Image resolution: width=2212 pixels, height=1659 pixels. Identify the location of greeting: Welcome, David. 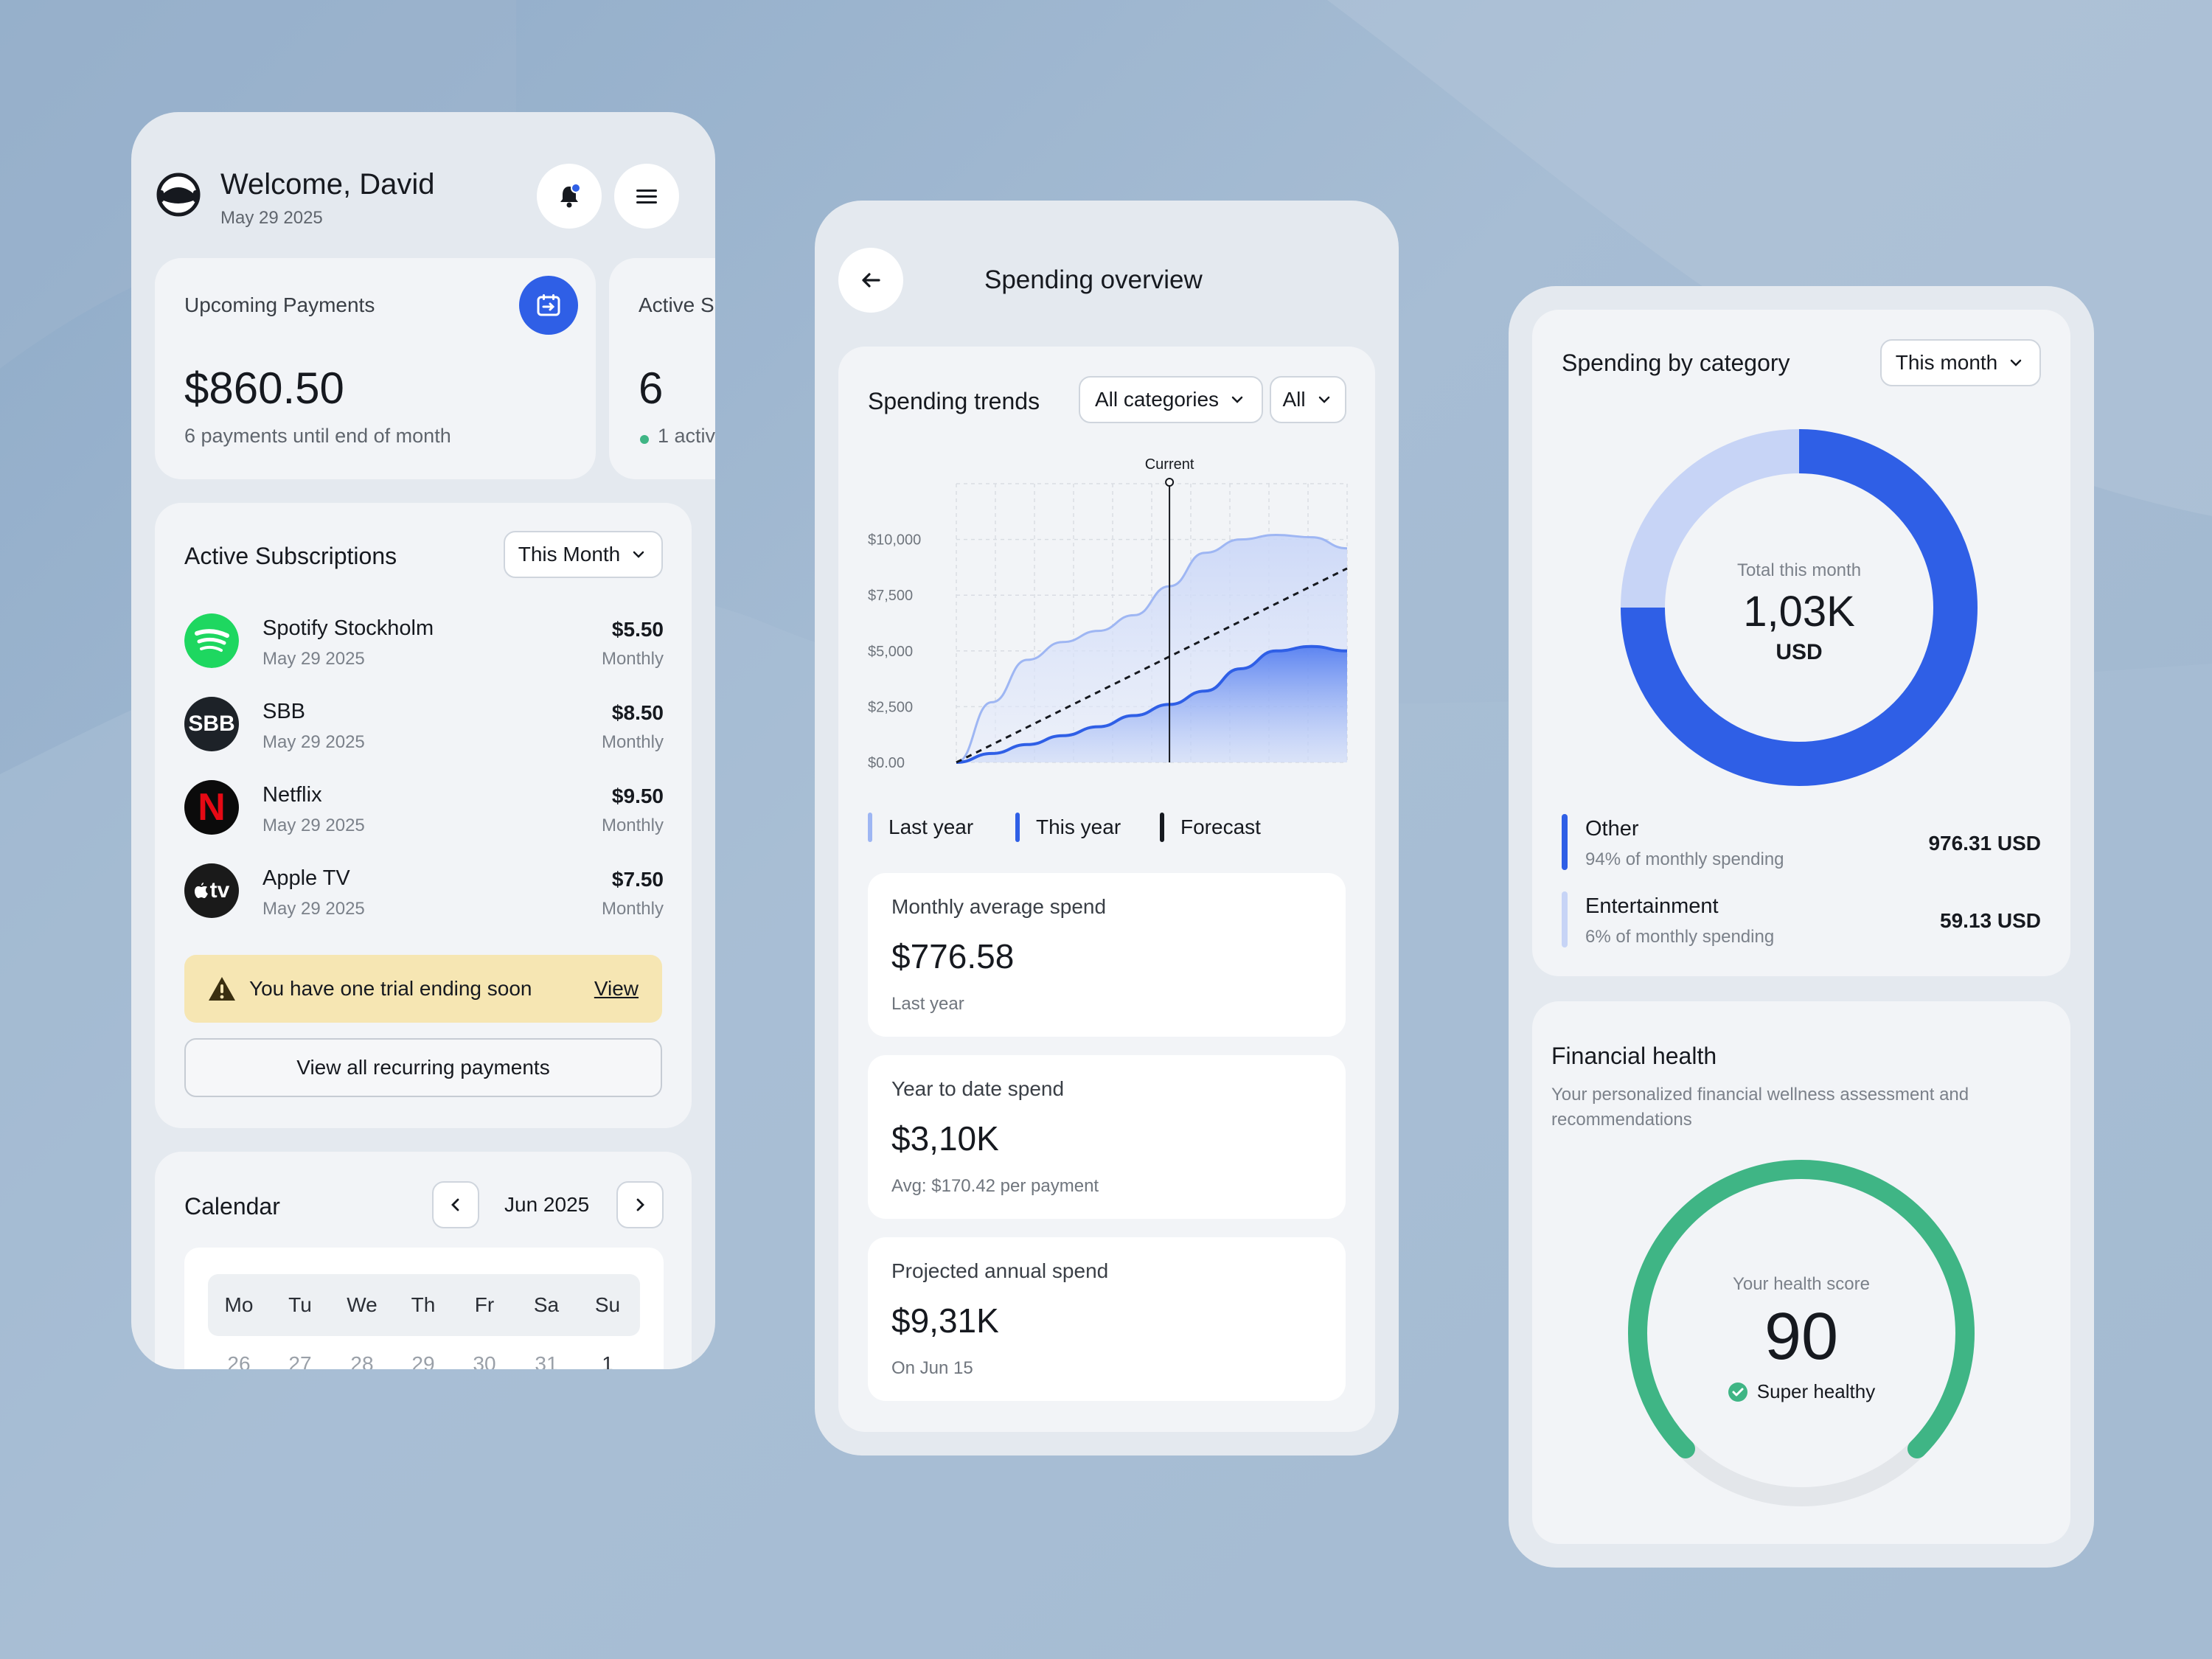
(327, 184).